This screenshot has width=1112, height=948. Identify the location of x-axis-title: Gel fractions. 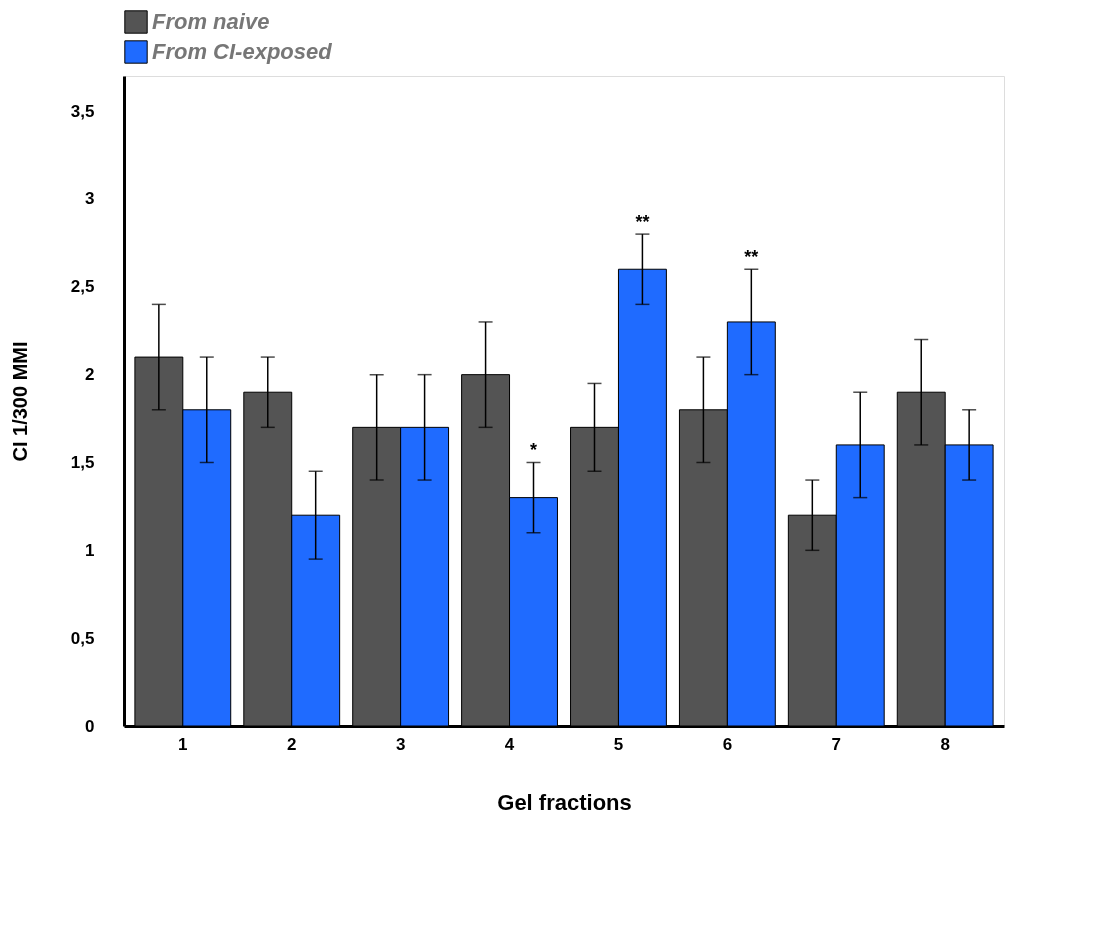
(564, 802).